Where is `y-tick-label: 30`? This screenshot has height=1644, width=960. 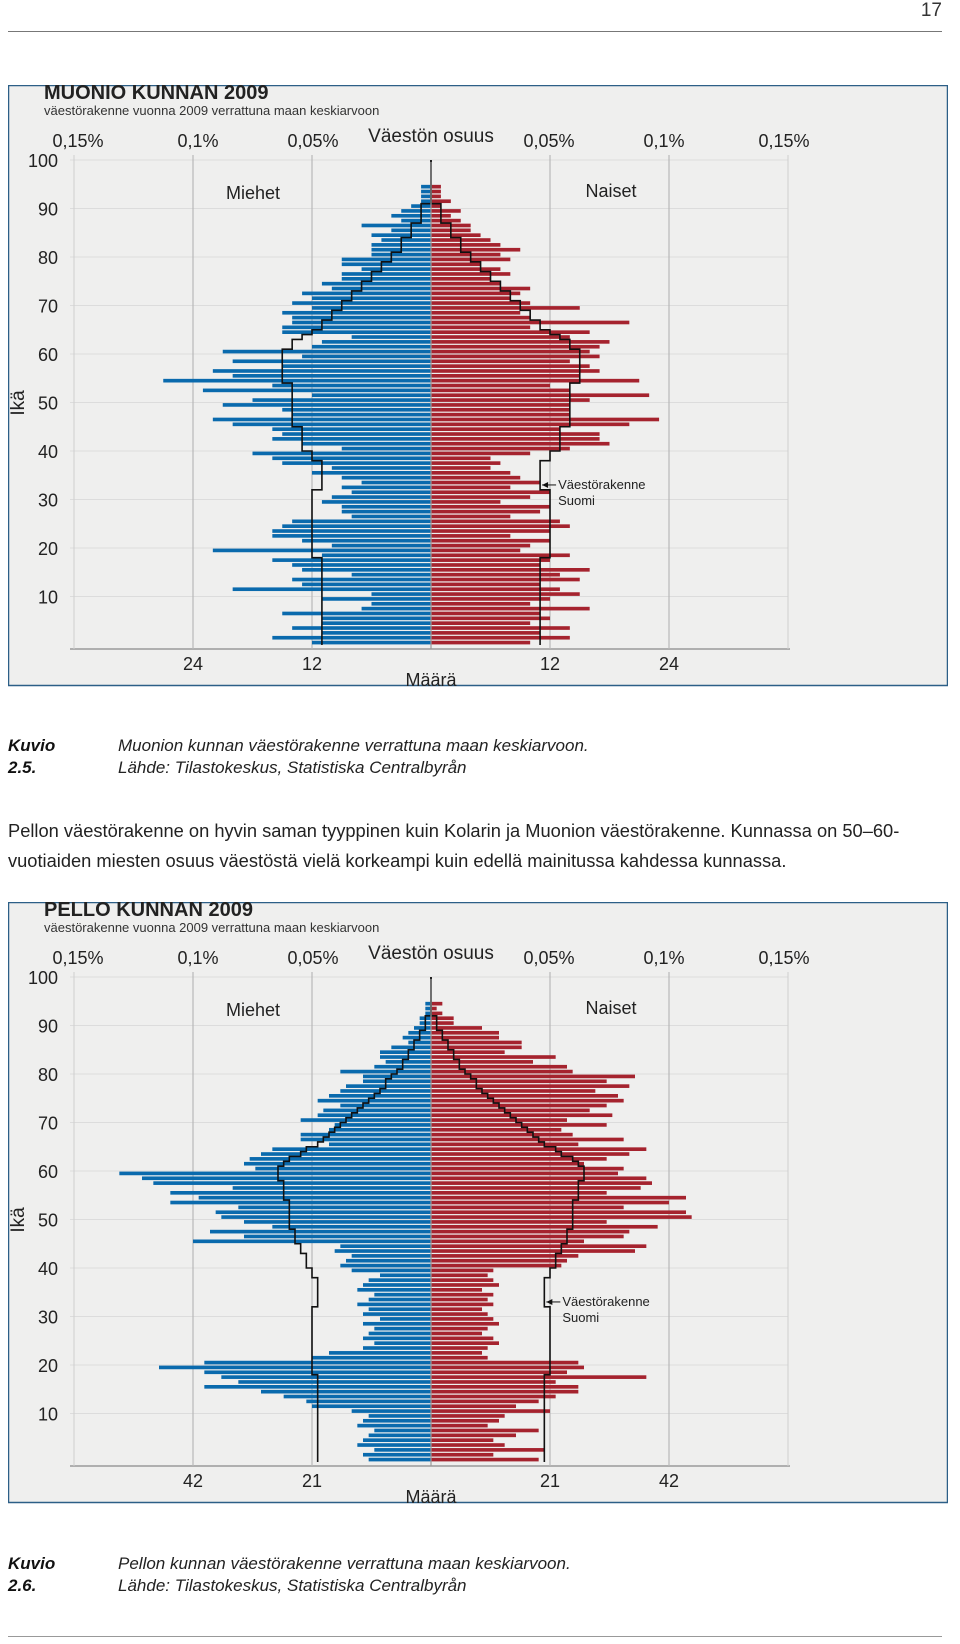 y-tick-label: 30 is located at coordinates (48, 1318).